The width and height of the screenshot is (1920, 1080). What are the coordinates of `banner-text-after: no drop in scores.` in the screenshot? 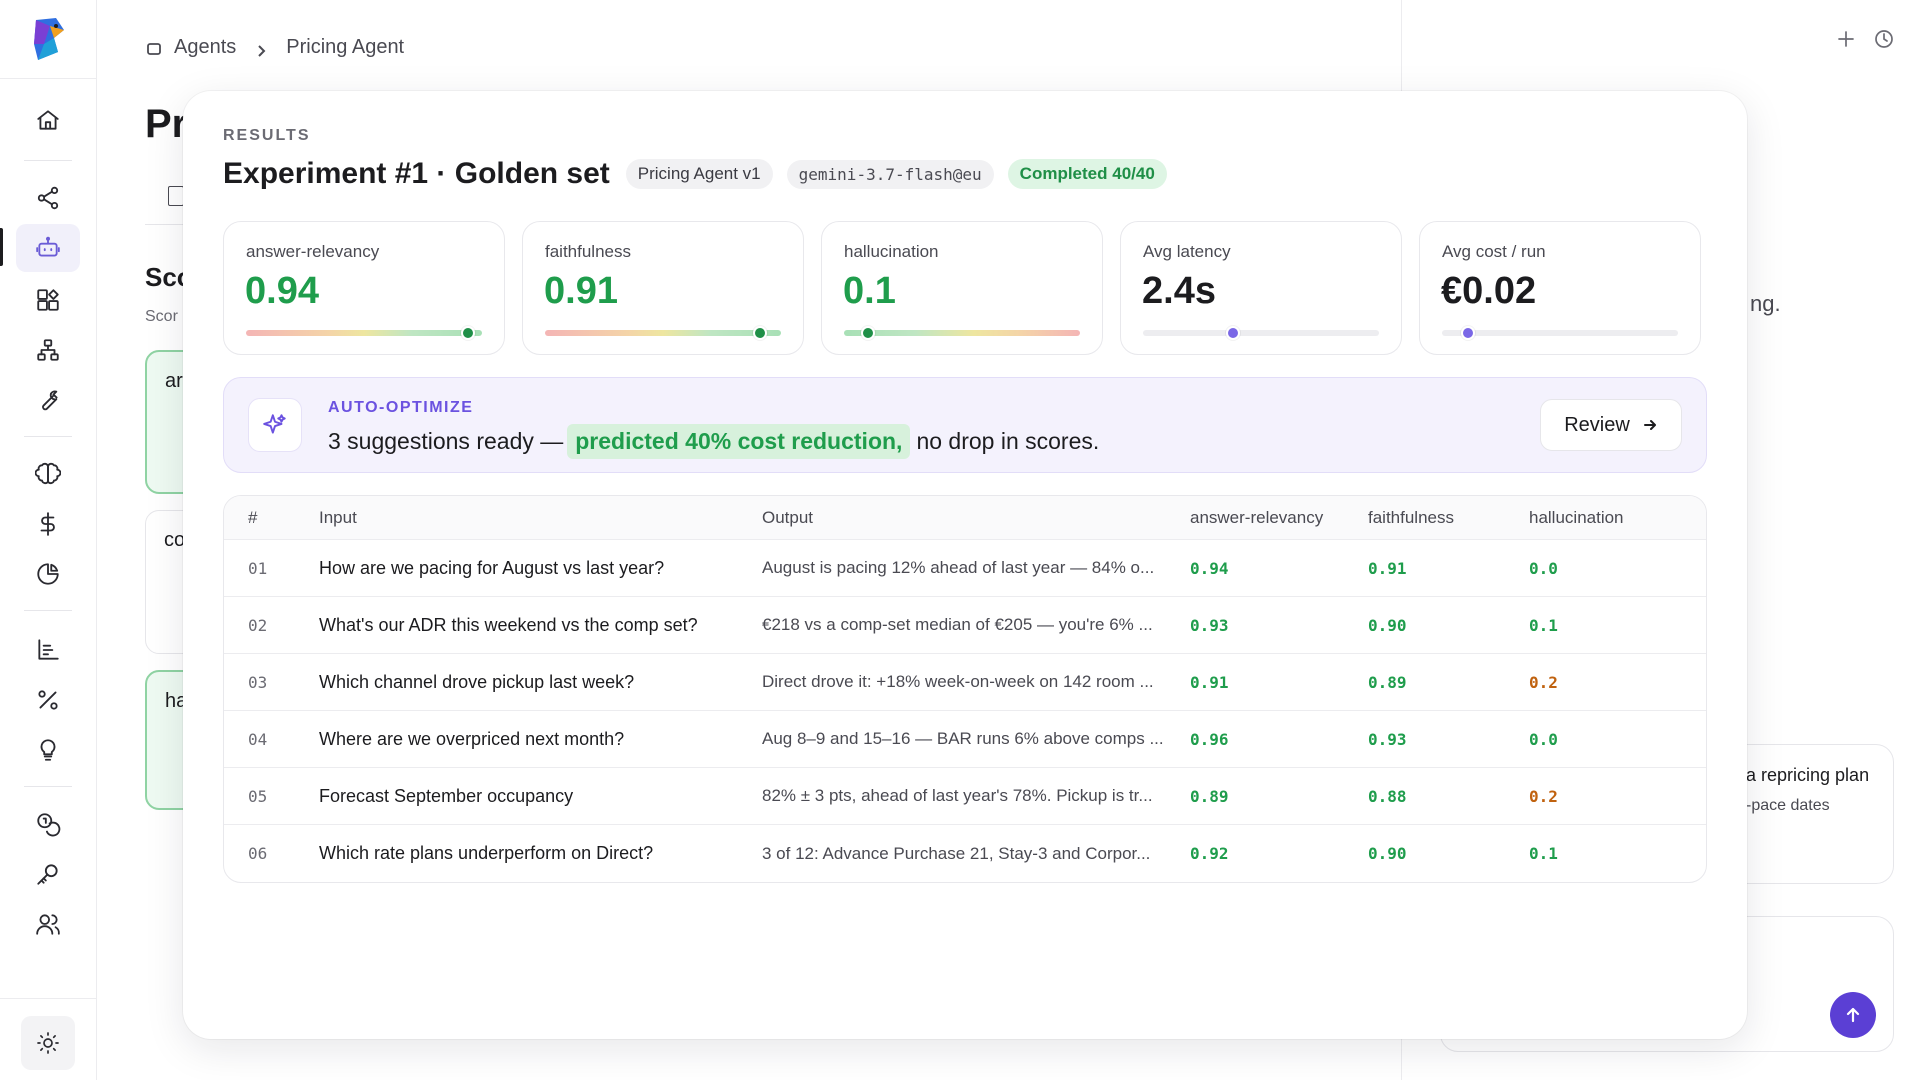 It's located at (1008, 441).